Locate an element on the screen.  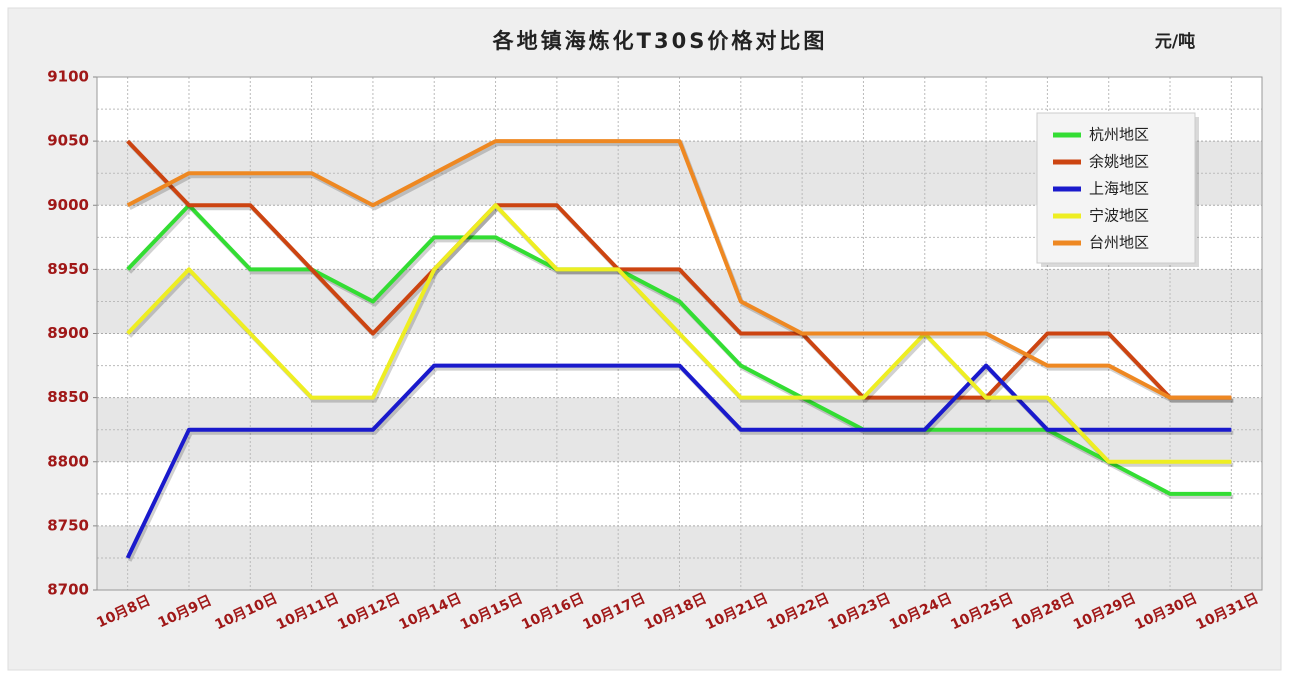
y-tick-label: 9100 is located at coordinates (68, 77).